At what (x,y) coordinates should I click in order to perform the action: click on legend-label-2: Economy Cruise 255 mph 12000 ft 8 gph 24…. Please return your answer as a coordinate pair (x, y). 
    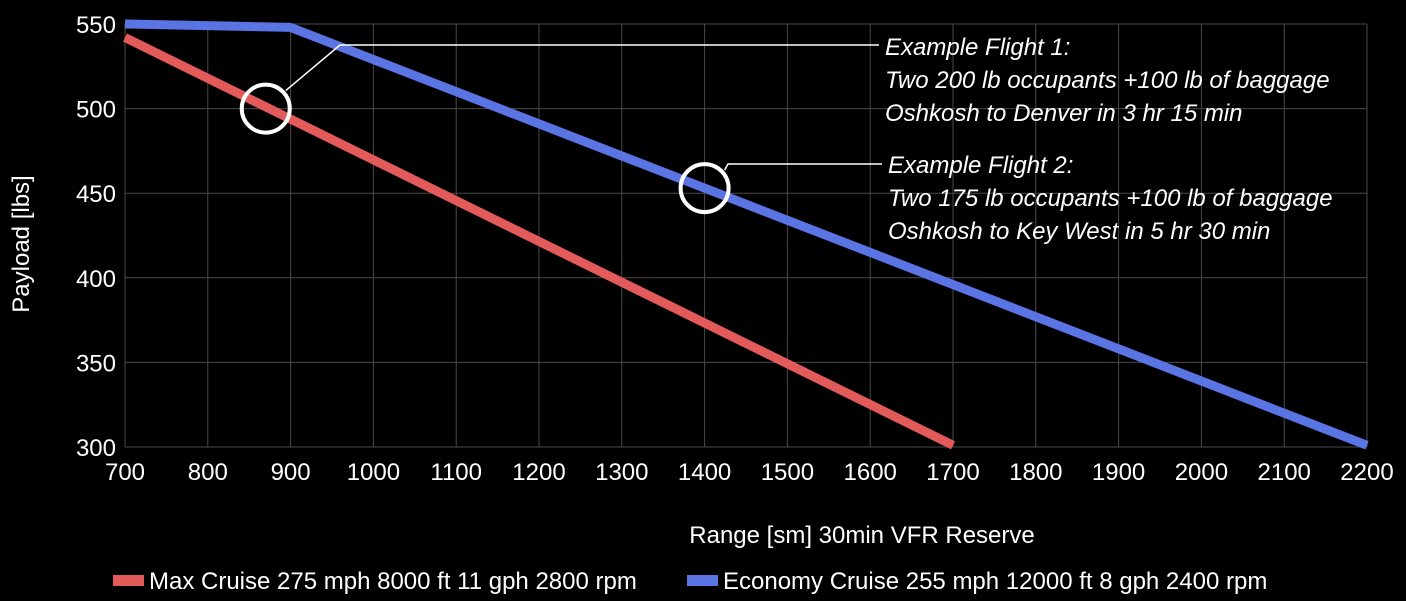
    Looking at the image, I should click on (995, 581).